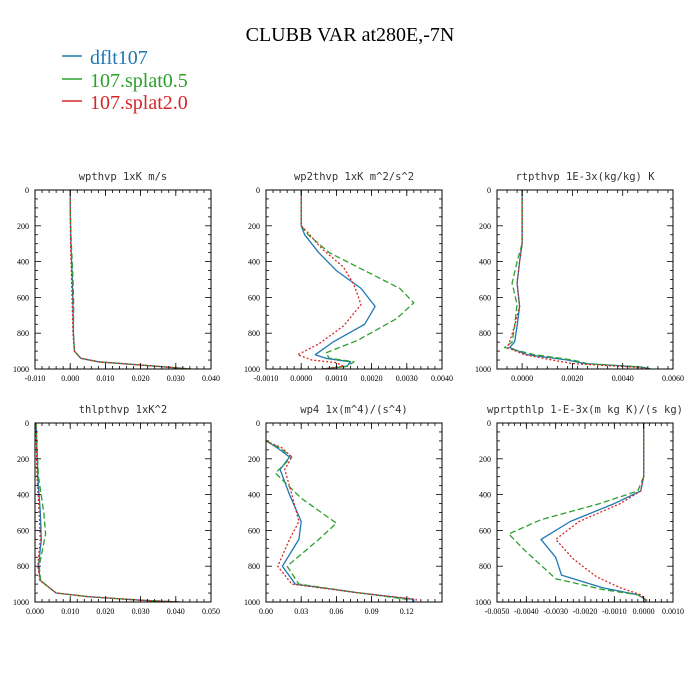 This screenshot has height=700, width=700. I want to click on chart-title: wpthvp 1xK m/s, so click(123, 177).